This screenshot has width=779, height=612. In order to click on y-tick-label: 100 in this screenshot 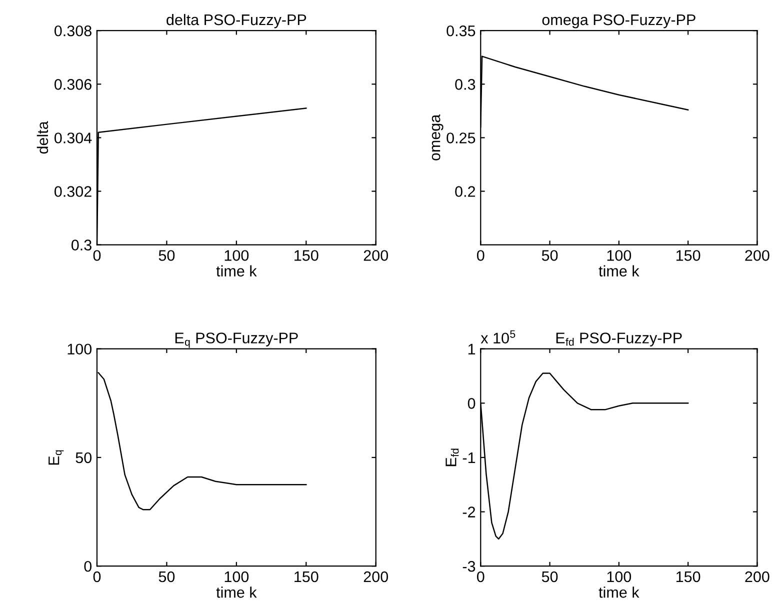, I will do `click(80, 349)`.